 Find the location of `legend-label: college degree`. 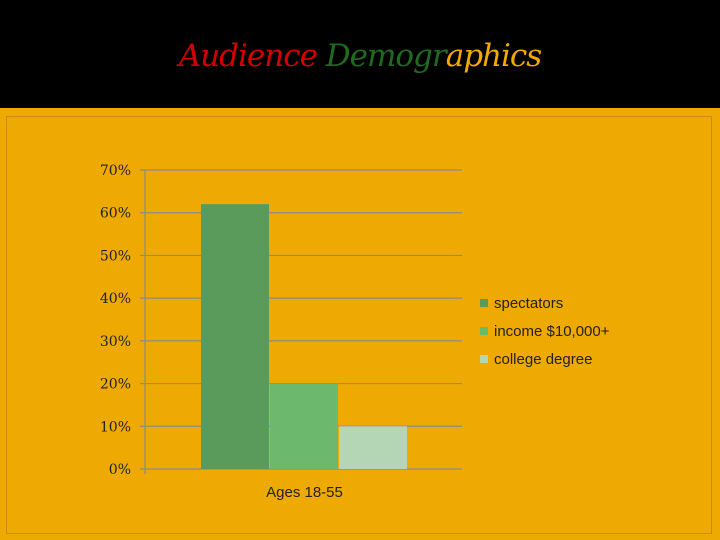

legend-label: college degree is located at coordinates (543, 359).